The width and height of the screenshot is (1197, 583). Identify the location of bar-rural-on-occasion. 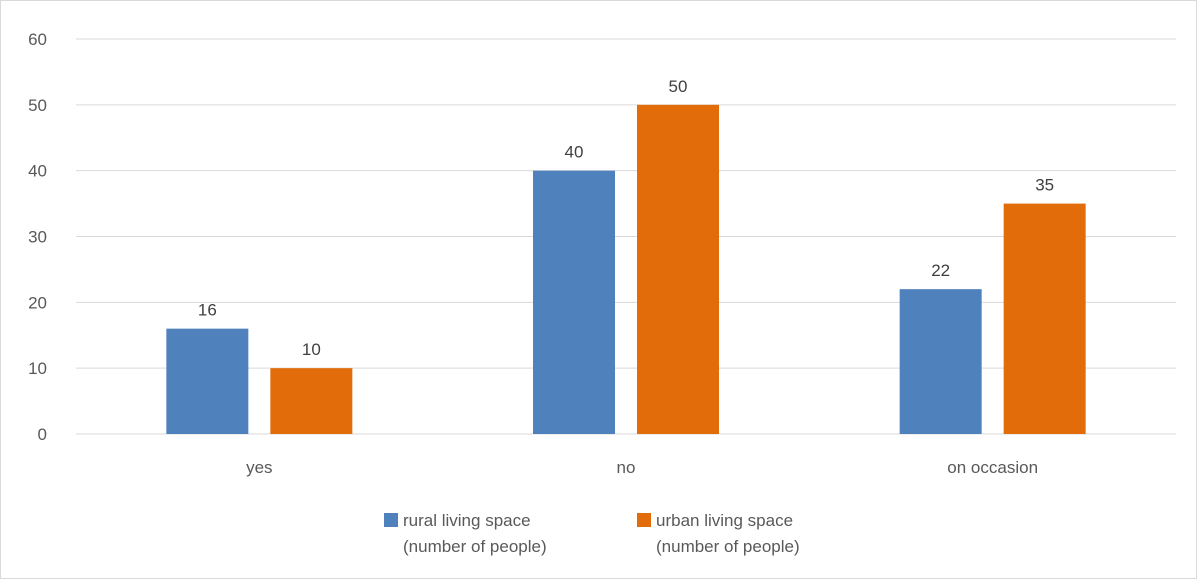
(940, 361).